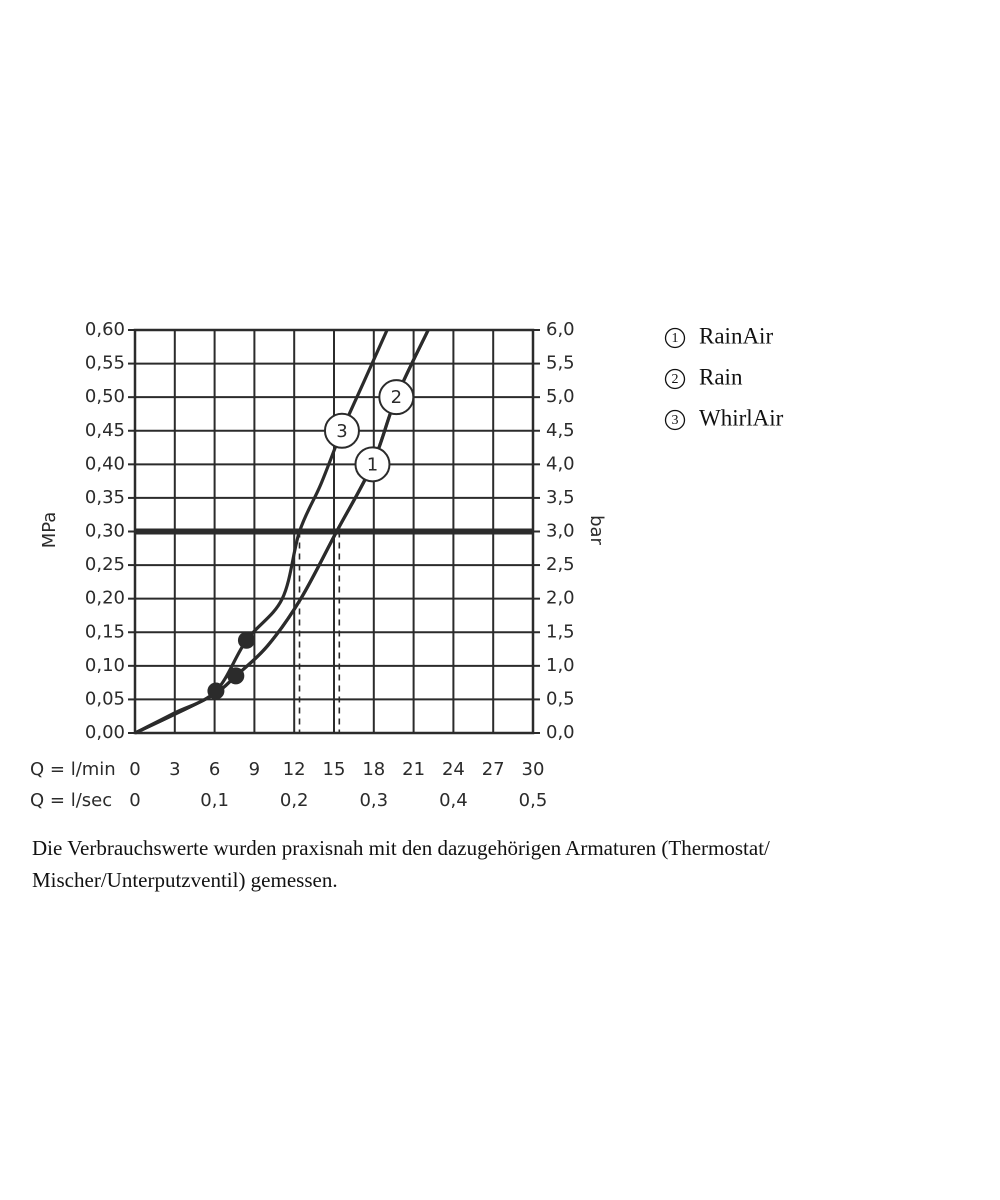 The image size is (1000, 1200). I want to click on legend-marker-label: 2, so click(675, 379).